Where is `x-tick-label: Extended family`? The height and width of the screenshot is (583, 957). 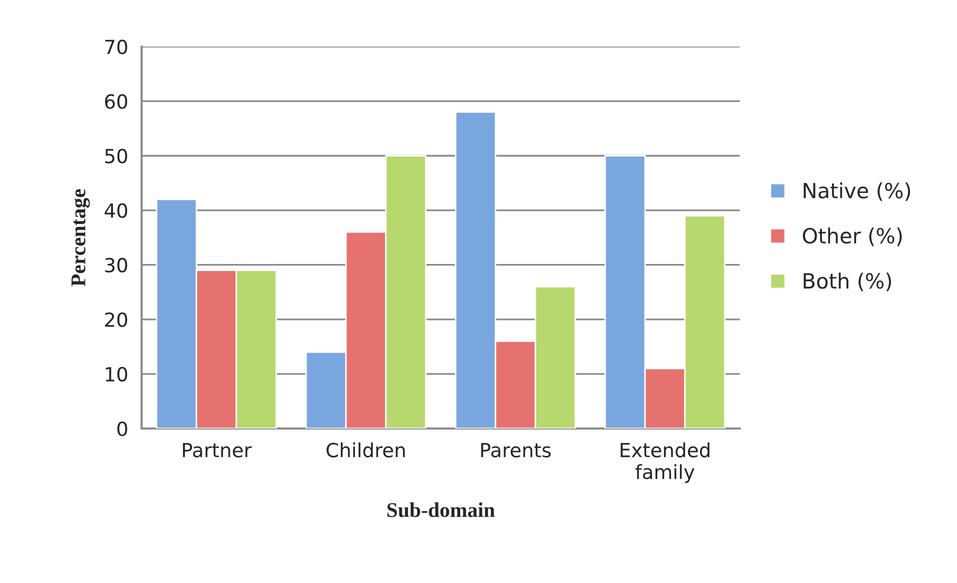 x-tick-label: Extended family is located at coordinates (665, 462).